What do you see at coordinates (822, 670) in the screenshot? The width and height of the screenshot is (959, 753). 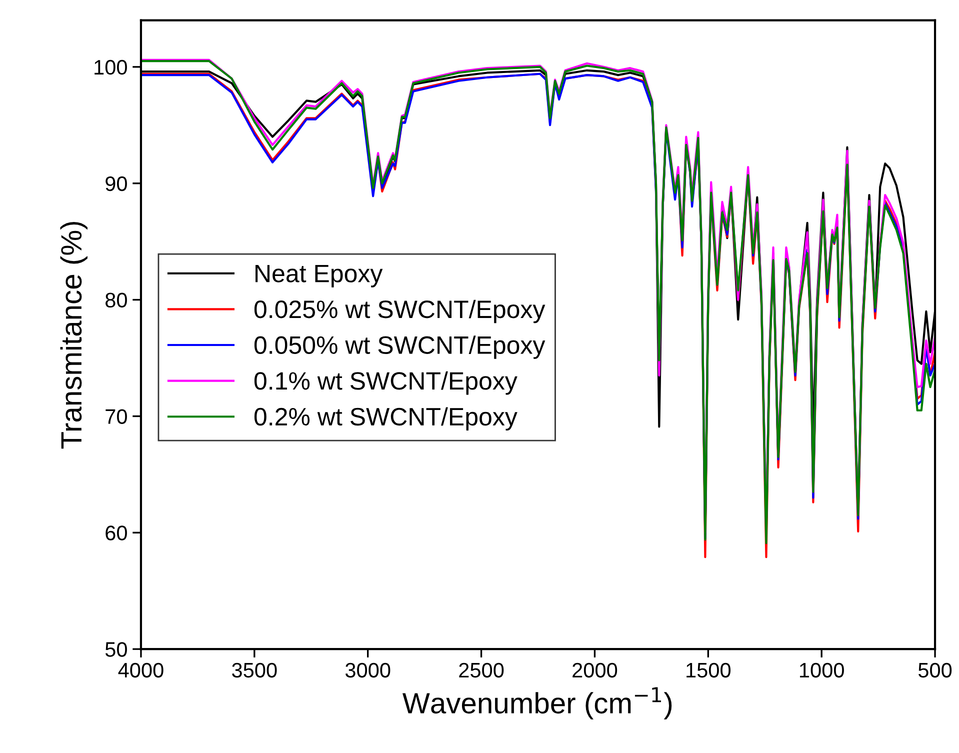 I see `x-tick-label: 1000` at bounding box center [822, 670].